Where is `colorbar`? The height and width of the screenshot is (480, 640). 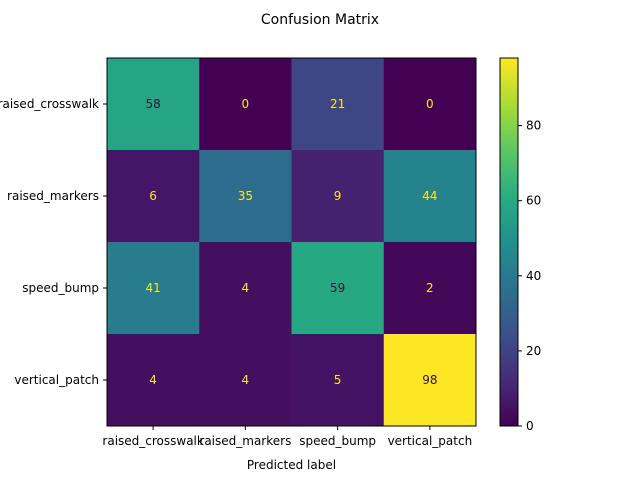
colorbar is located at coordinates (509, 242).